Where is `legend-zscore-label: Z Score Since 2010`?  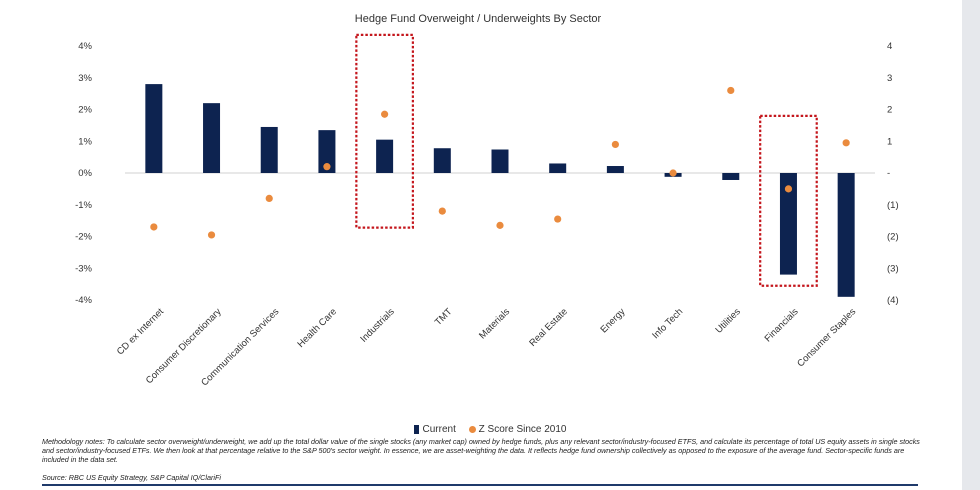
legend-zscore-label: Z Score Since 2010 is located at coordinates (522, 429).